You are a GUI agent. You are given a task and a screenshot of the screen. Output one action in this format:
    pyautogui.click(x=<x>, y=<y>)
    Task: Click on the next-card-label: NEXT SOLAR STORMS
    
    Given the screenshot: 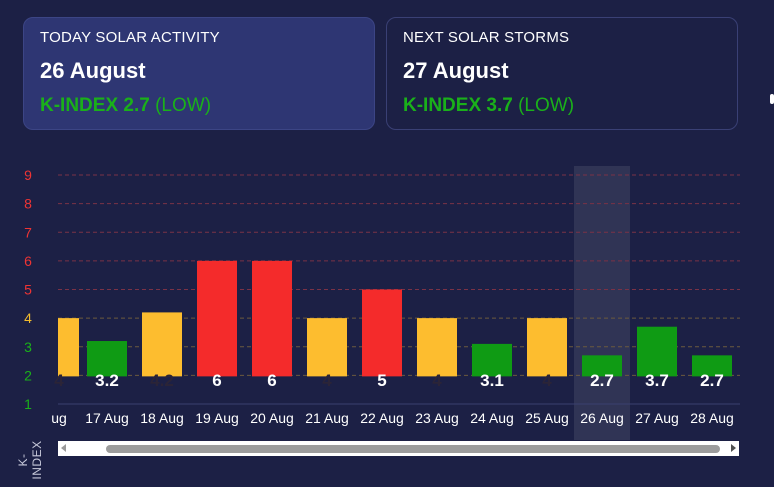 What is the action you would take?
    pyautogui.click(x=486, y=37)
    